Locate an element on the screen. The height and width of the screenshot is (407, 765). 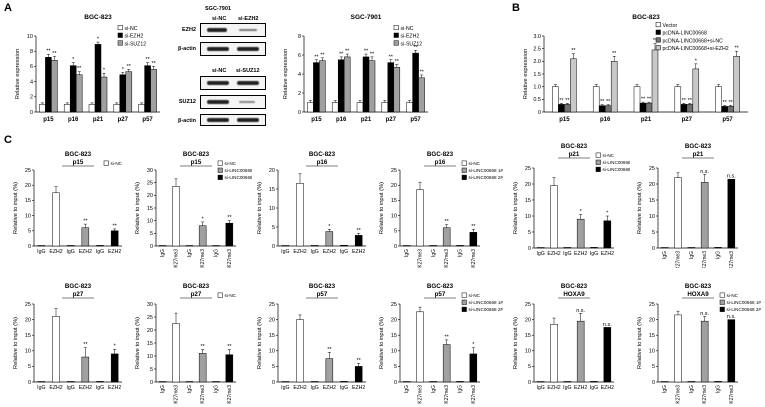
x-tick-label: p16 is located at coordinates (605, 120).